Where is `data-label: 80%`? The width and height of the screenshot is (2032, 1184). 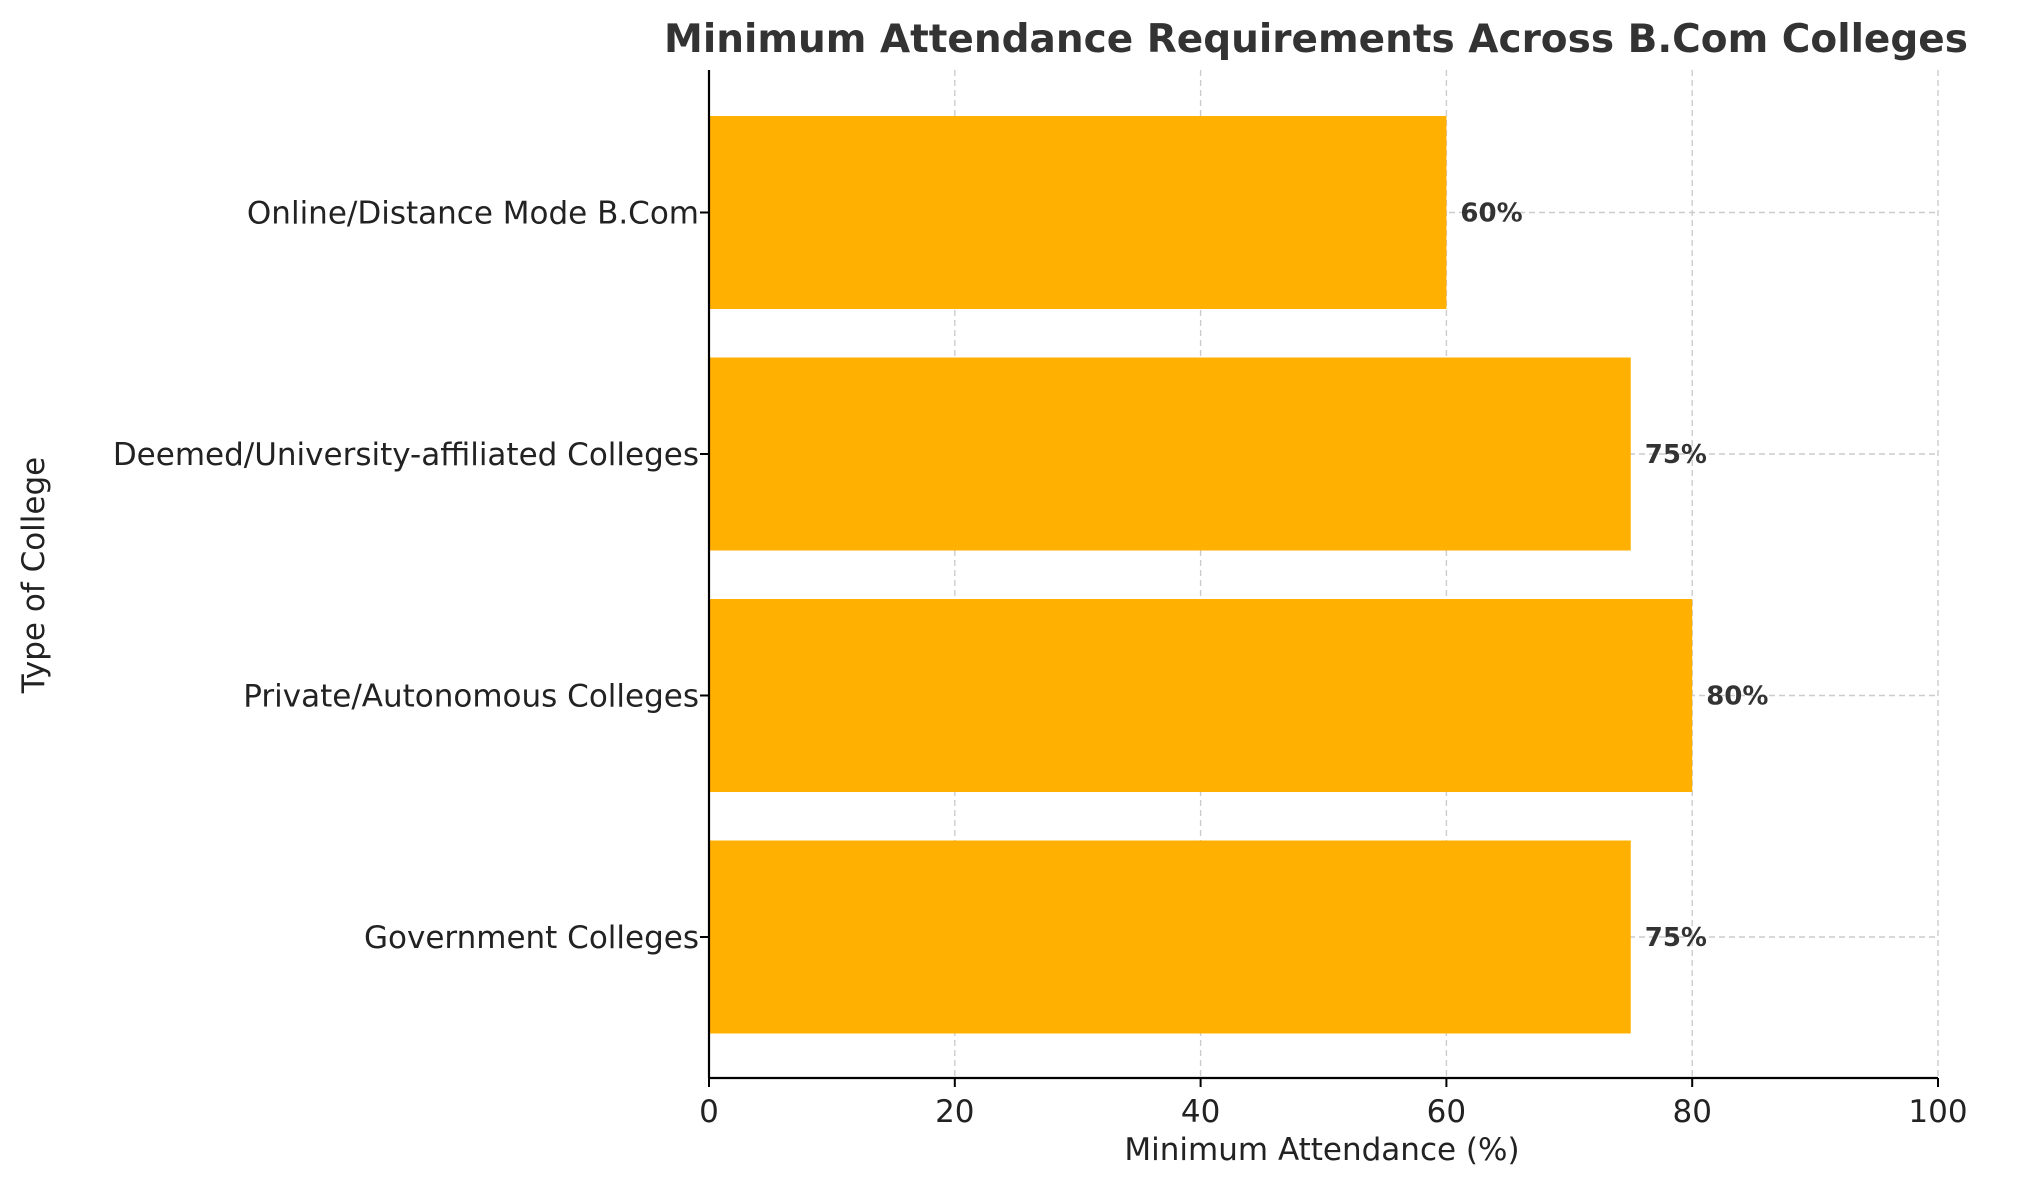
data-label: 80% is located at coordinates (1737, 697).